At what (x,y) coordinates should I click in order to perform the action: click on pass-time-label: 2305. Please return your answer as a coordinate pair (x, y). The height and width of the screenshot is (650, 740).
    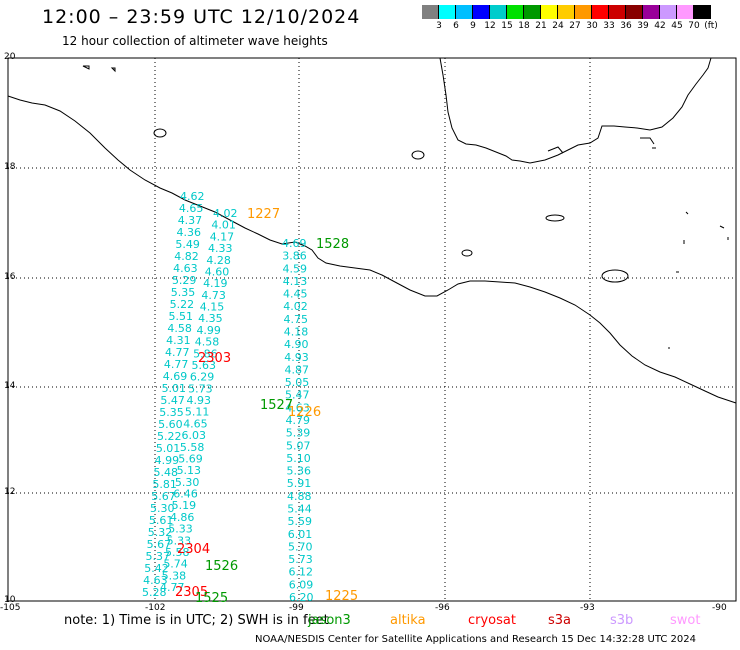
    Looking at the image, I should click on (191, 592).